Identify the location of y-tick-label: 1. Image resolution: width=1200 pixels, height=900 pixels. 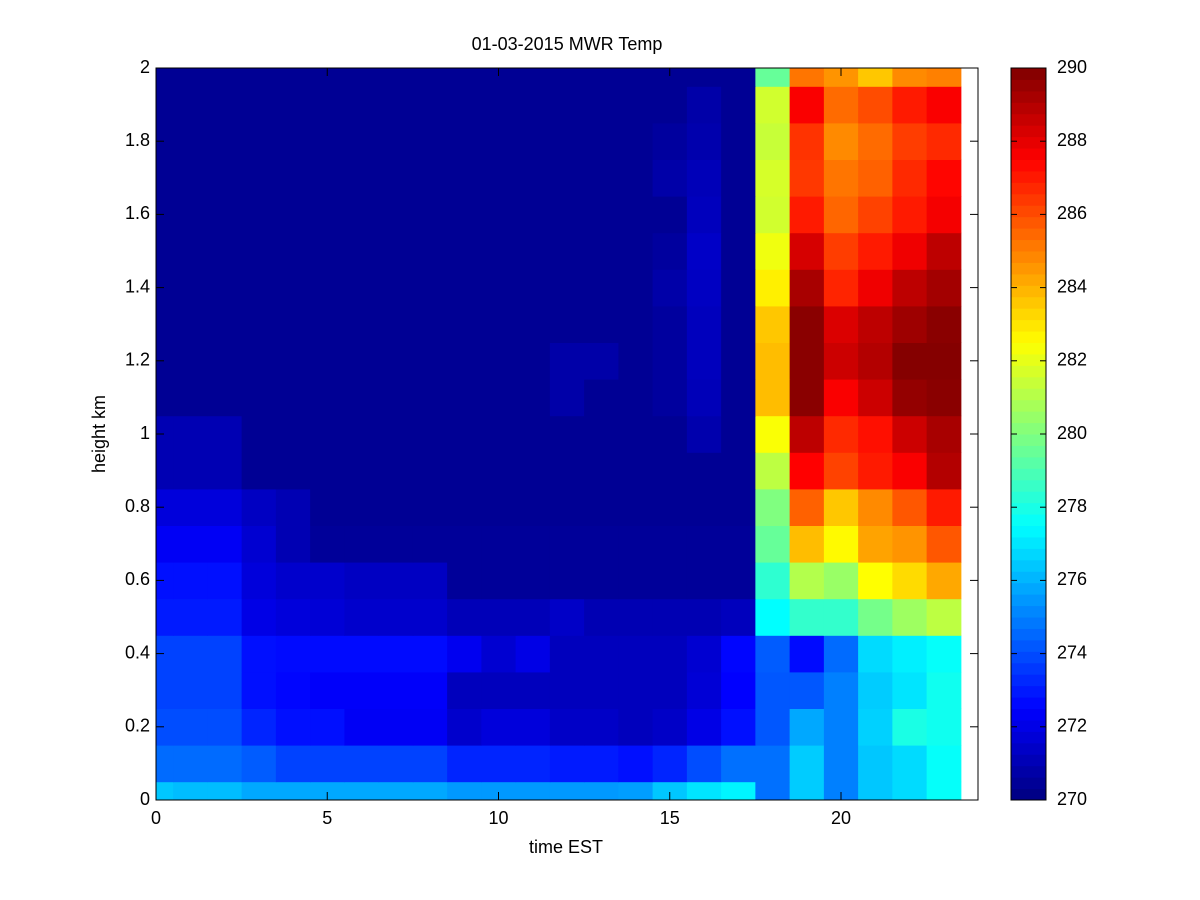
(145, 433).